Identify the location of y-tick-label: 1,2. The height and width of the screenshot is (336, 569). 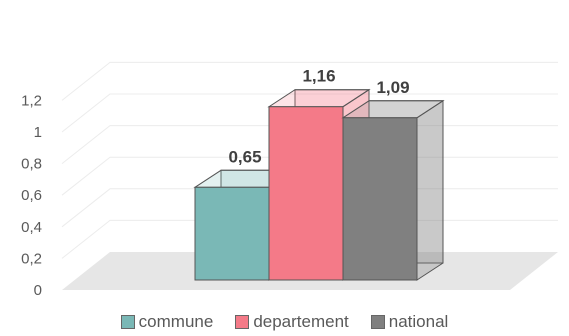
(31, 100).